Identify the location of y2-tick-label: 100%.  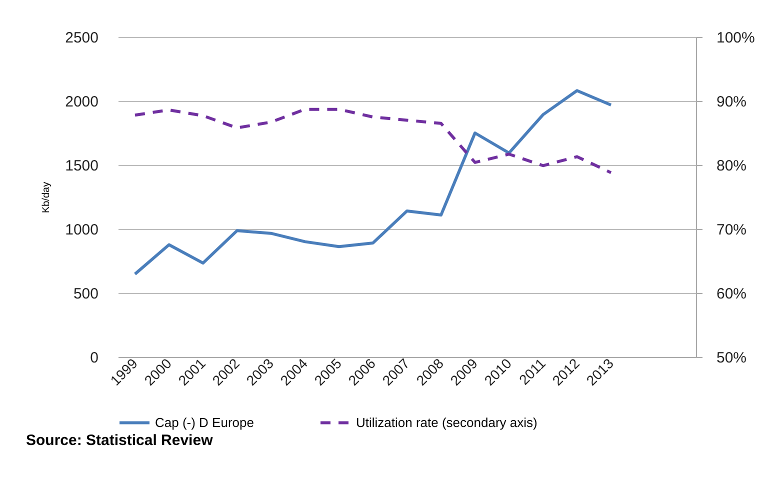
(735, 38).